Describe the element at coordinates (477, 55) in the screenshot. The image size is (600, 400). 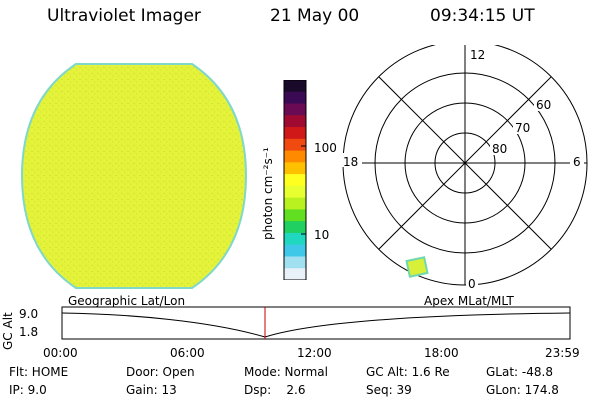
I see `mlt-label-12: 12` at that location.